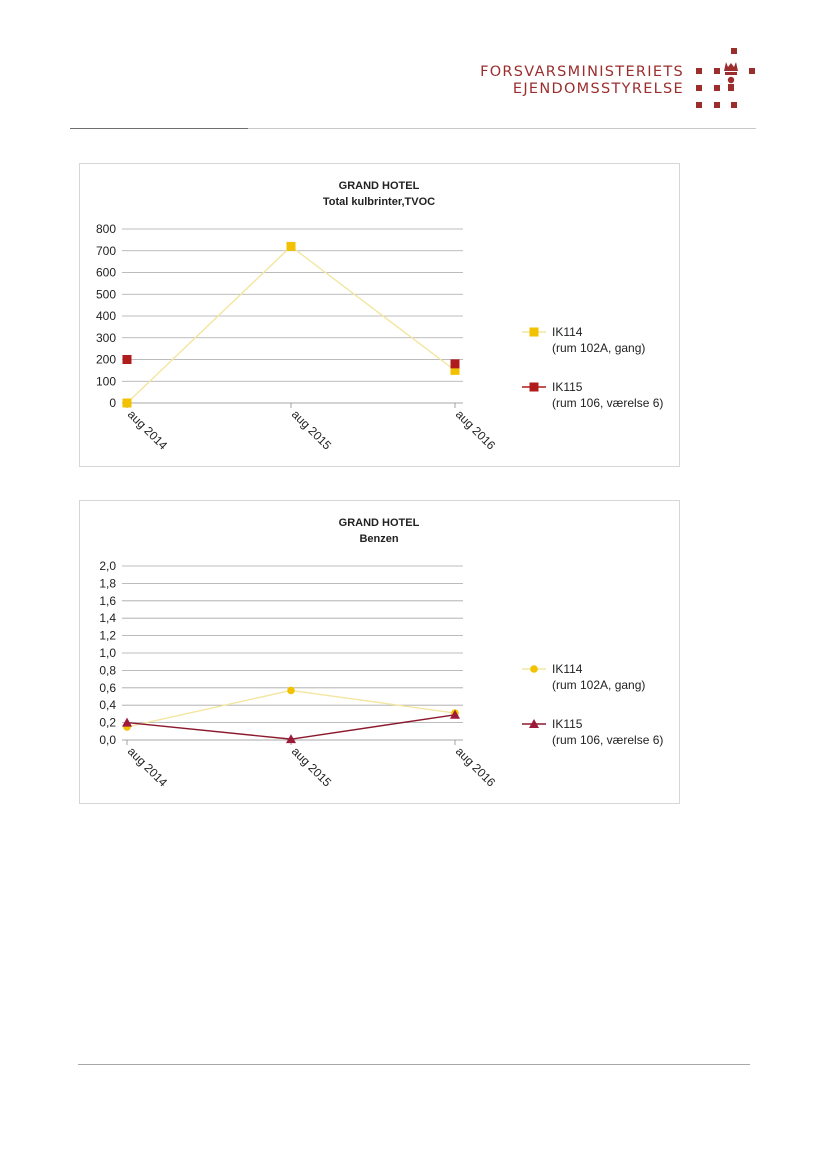 This screenshot has width=827, height=1169. What do you see at coordinates (379, 202) in the screenshot?
I see `chart-subtitle: Total kulbrinter,TVOC` at bounding box center [379, 202].